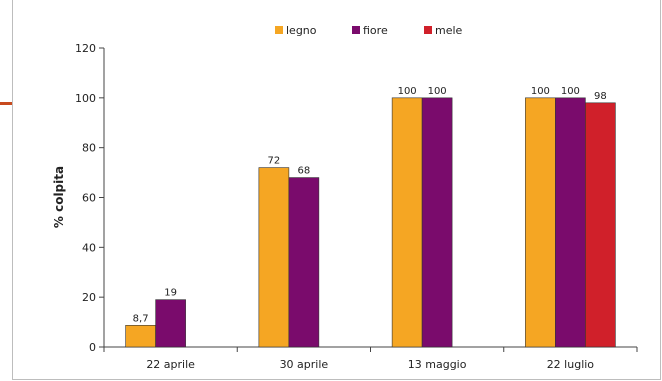  What do you see at coordinates (170, 293) in the screenshot?
I see `data-label: 19` at bounding box center [170, 293].